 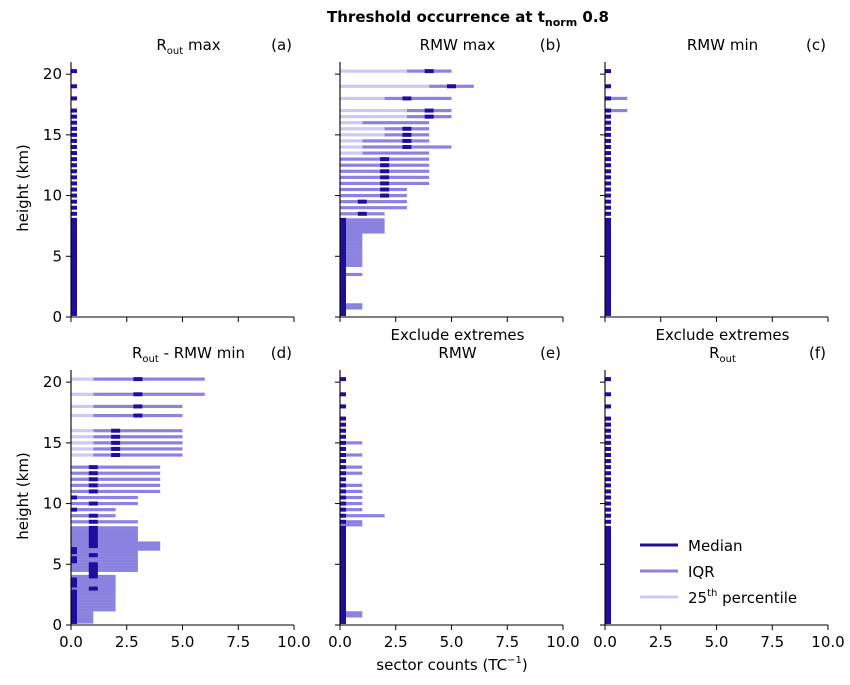 What do you see at coordinates (23, 496) in the screenshot?
I see `y-axis-label-bottom: height (km)` at bounding box center [23, 496].